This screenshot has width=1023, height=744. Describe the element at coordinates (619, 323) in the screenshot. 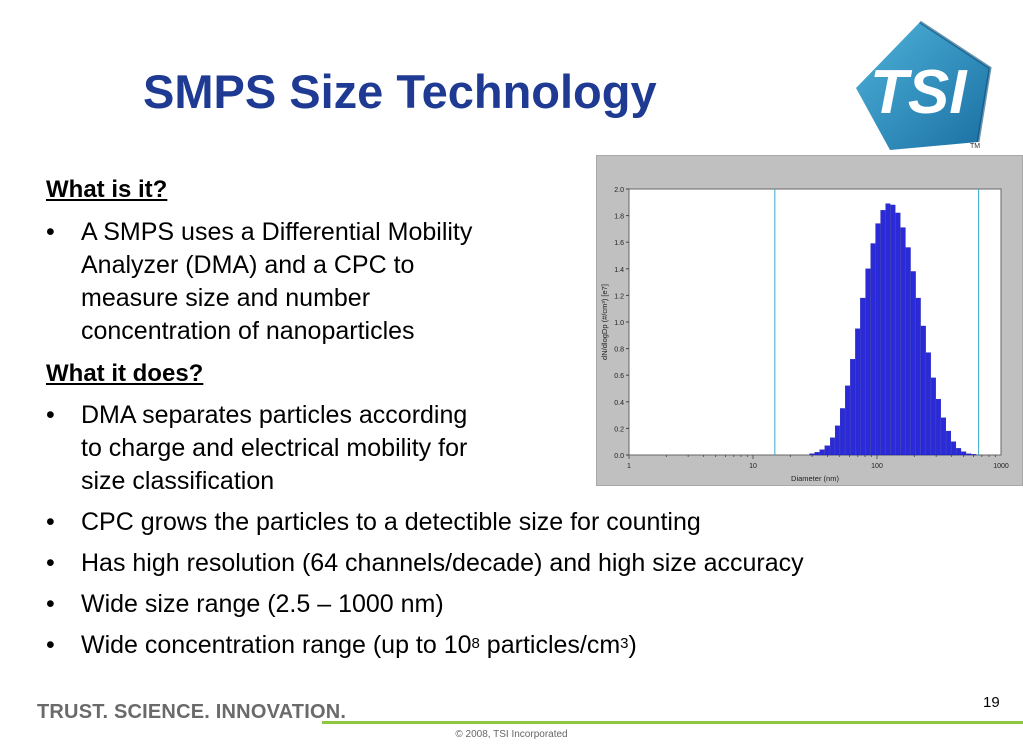

I see `y-tick-label: 1.0` at that location.